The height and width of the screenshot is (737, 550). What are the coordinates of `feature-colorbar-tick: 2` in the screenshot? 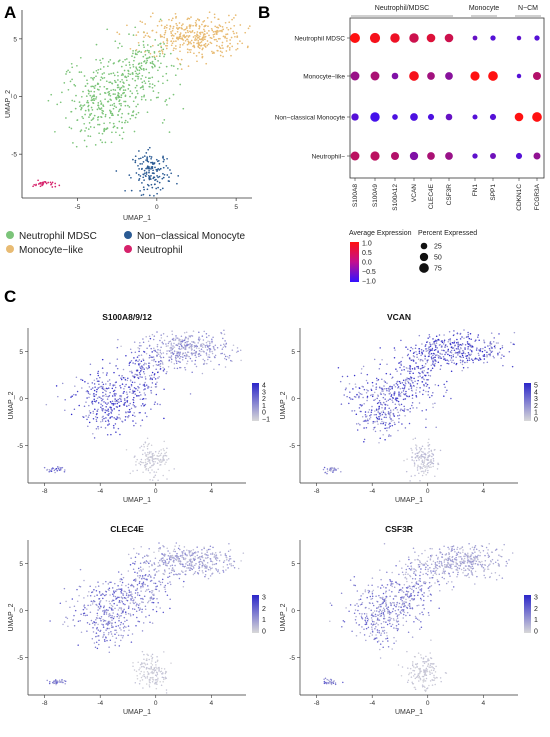 It's located at (264, 609).